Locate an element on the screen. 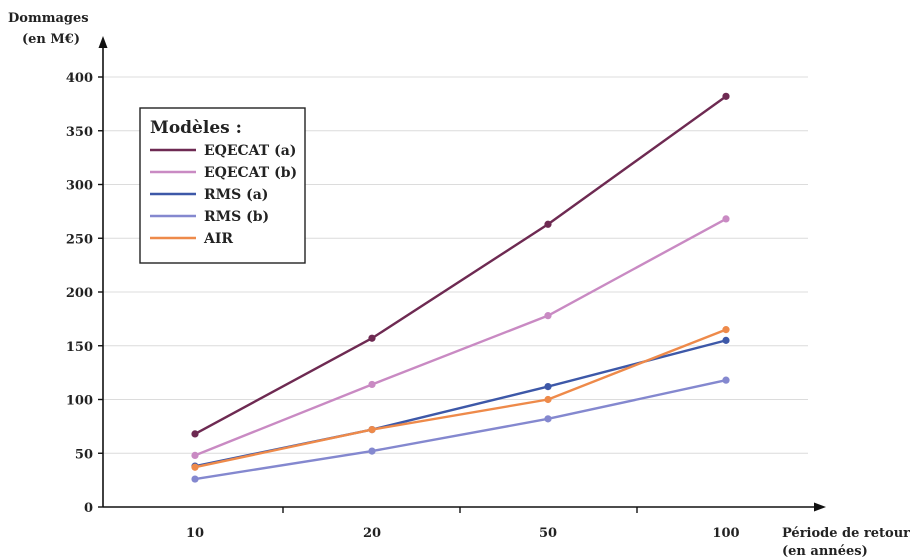 Image resolution: width=910 pixels, height=560 pixels. legend-label: AIR is located at coordinates (218, 239).